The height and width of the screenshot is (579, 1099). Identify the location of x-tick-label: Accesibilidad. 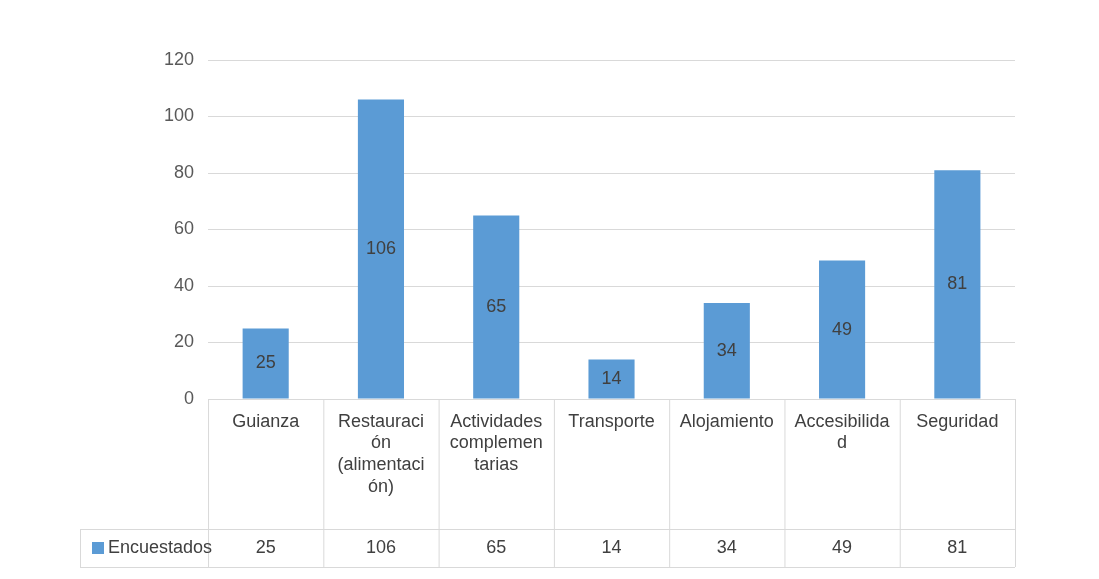
(842, 431).